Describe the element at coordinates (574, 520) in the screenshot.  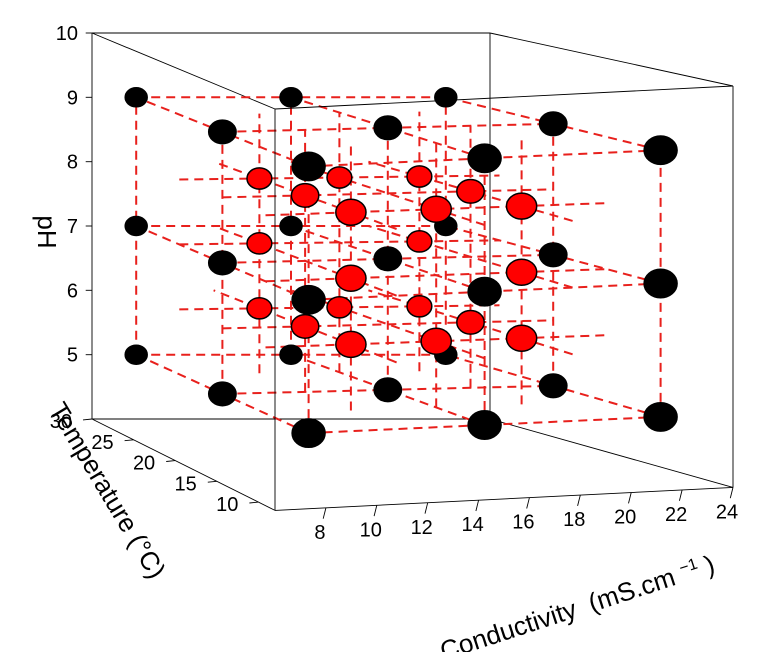
I see `x-tick-label: 18` at that location.